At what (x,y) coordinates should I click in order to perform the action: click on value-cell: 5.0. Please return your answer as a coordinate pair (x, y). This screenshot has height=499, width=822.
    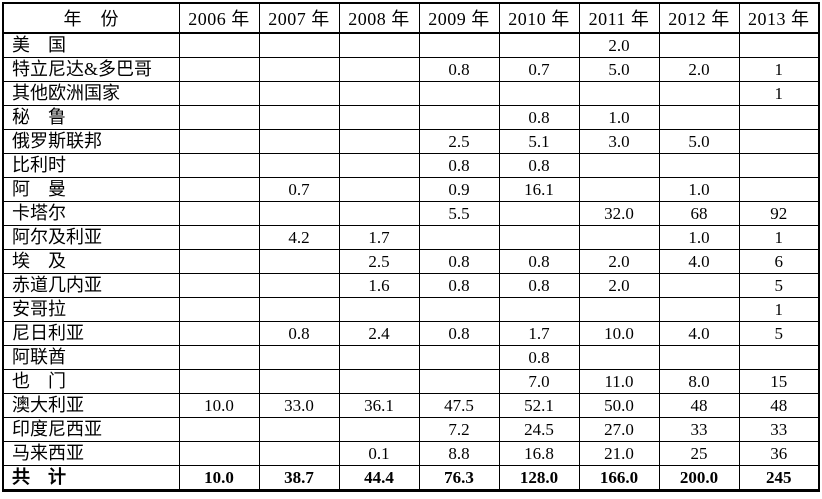
    Looking at the image, I should click on (619, 69).